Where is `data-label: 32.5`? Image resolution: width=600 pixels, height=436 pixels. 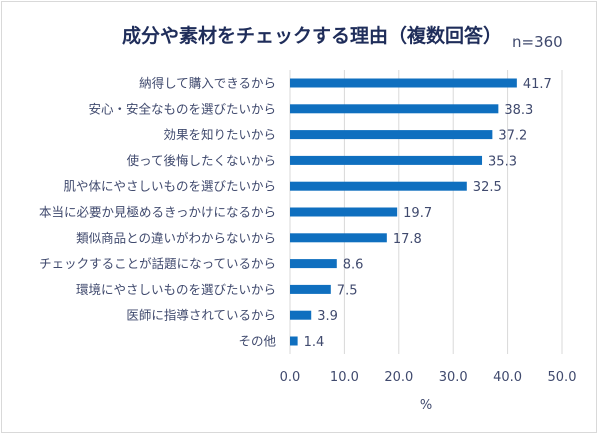
data-label: 32.5 is located at coordinates (487, 187).